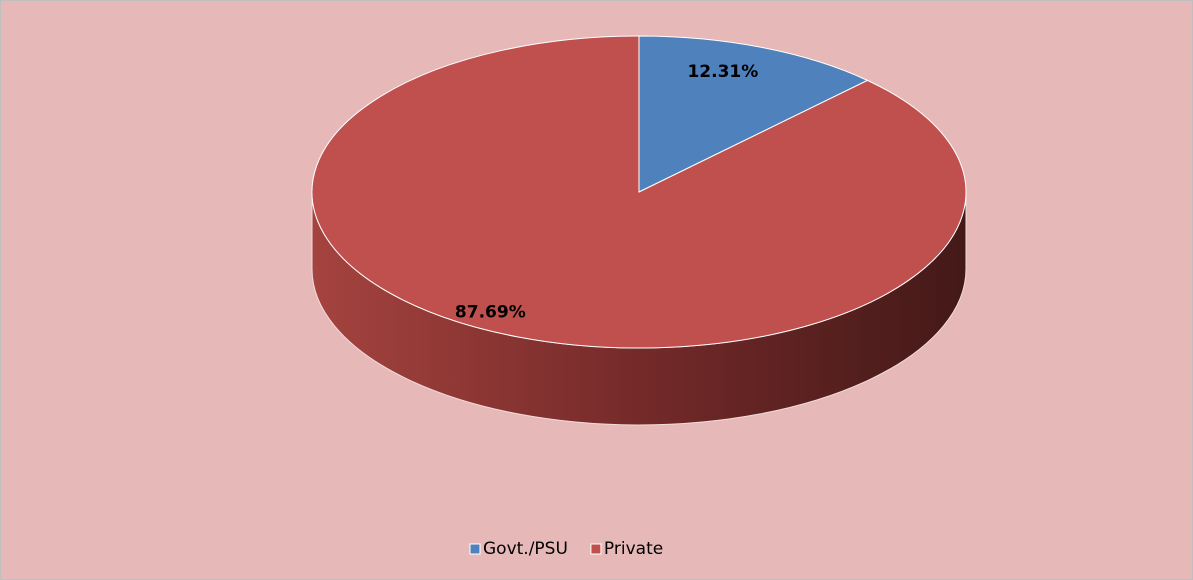 The image size is (1193, 580). What do you see at coordinates (722, 72) in the screenshot?
I see `data-label: 12.31%` at bounding box center [722, 72].